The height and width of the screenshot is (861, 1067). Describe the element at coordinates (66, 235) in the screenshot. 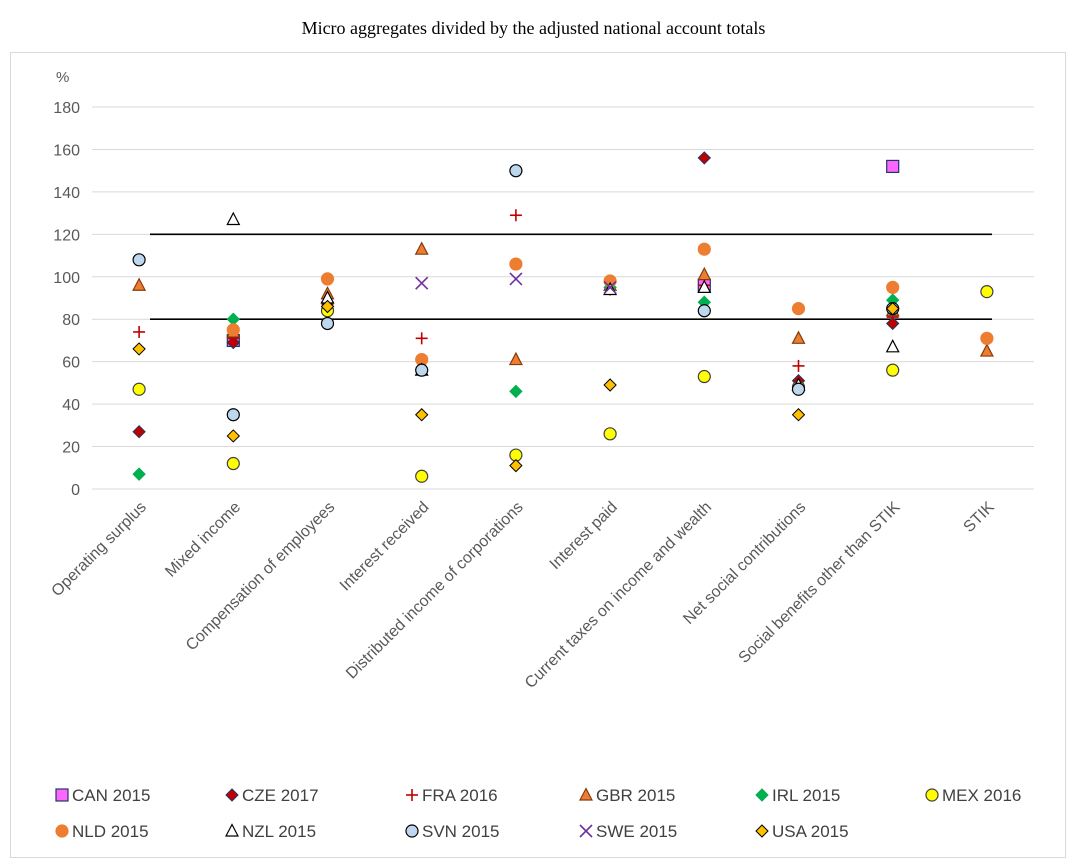

I see `y-tick-label: 120` at that location.